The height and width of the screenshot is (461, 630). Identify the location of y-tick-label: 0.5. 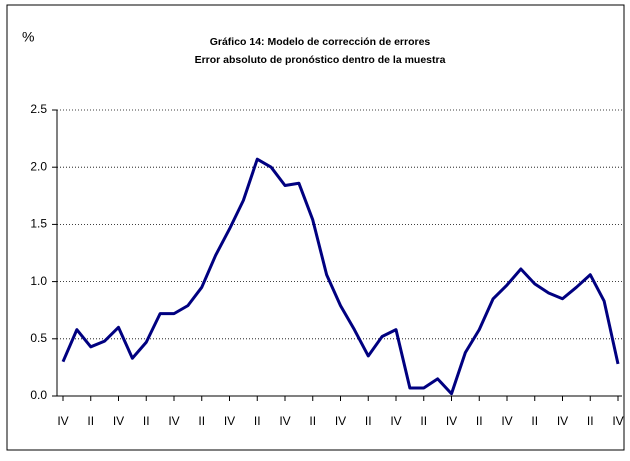
(38, 338).